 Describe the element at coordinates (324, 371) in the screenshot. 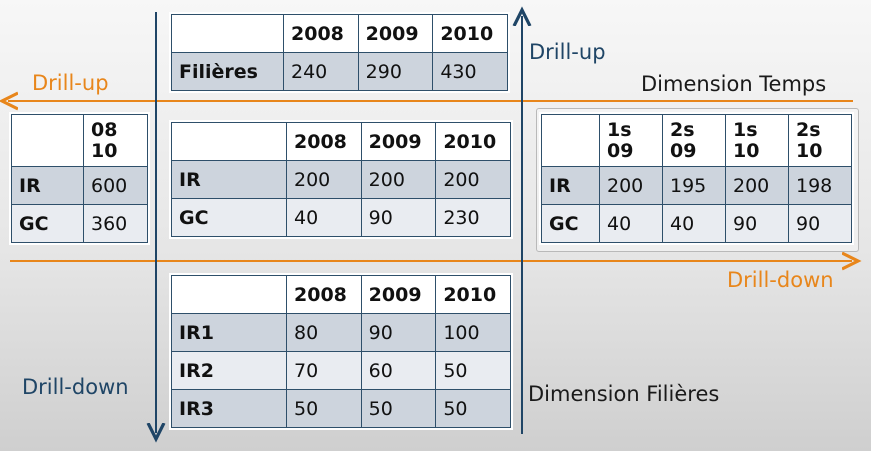

I see `cell-value: 70` at that location.